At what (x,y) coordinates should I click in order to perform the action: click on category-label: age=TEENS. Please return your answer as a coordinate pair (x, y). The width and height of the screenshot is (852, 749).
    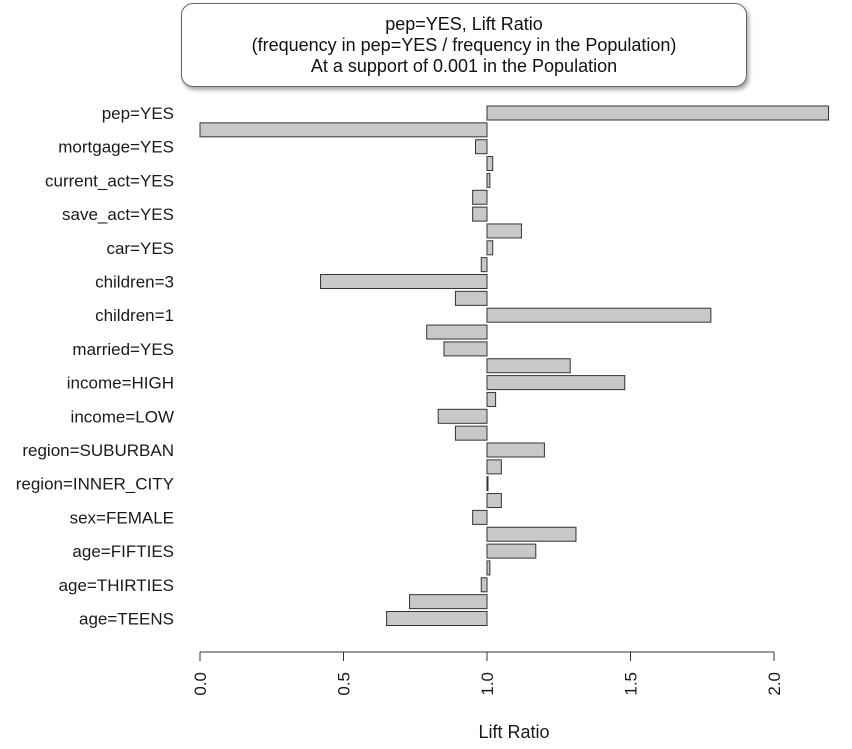
    Looking at the image, I should click on (126, 619).